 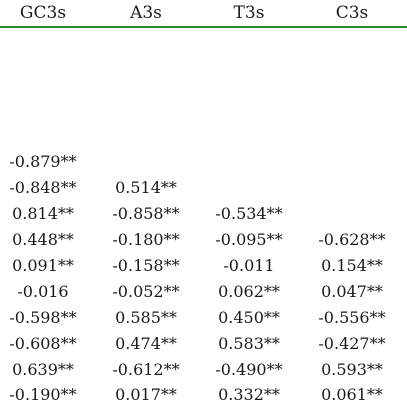 I want to click on table-cell: -0.158**, so click(x=146, y=265).